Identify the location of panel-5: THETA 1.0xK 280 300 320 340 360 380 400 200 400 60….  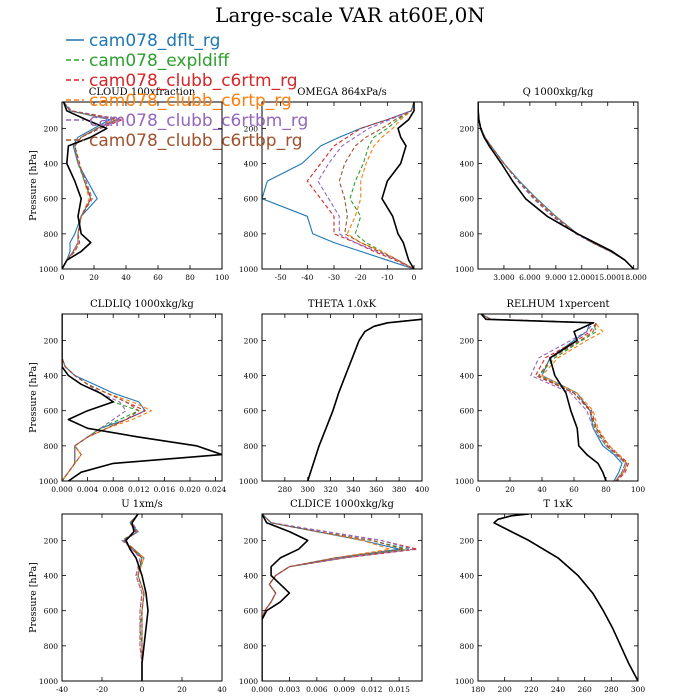
(334, 396).